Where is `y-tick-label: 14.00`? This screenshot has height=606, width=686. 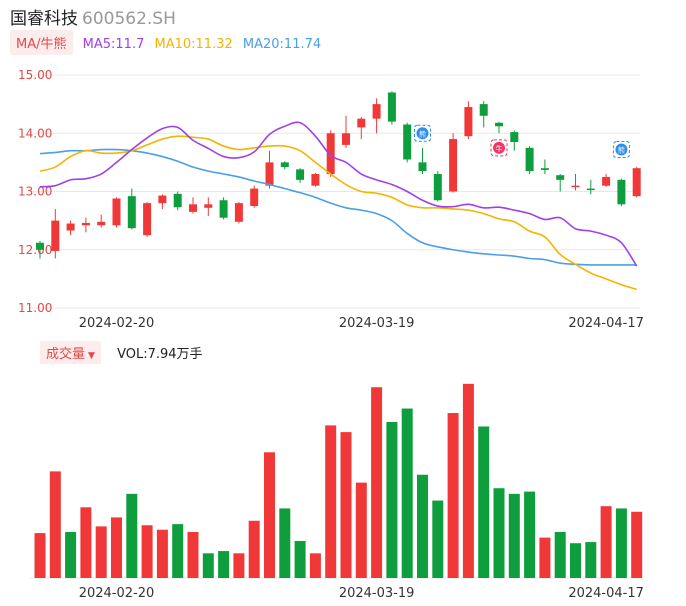 y-tick-label: 14.00 is located at coordinates (35, 133).